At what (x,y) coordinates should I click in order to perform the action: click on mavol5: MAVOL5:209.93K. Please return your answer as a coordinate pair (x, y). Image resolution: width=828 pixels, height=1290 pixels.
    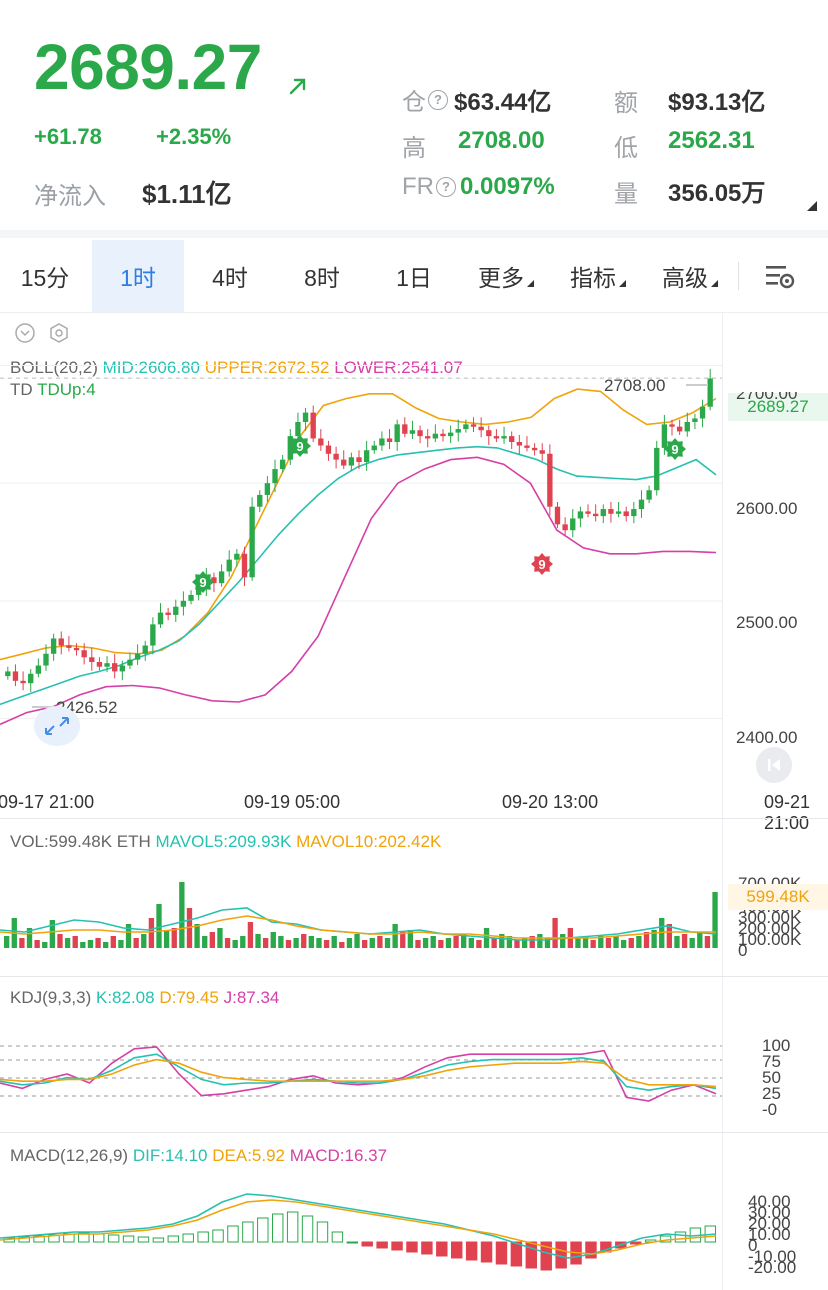
    Looking at the image, I should click on (223, 841).